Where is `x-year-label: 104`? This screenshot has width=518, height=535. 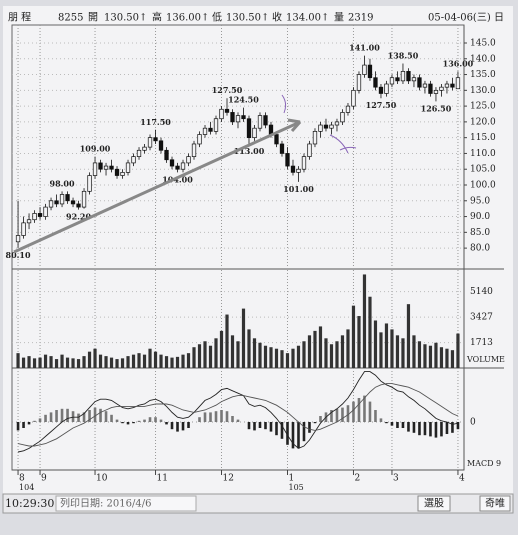 x-year-label: 104 is located at coordinates (26, 487).